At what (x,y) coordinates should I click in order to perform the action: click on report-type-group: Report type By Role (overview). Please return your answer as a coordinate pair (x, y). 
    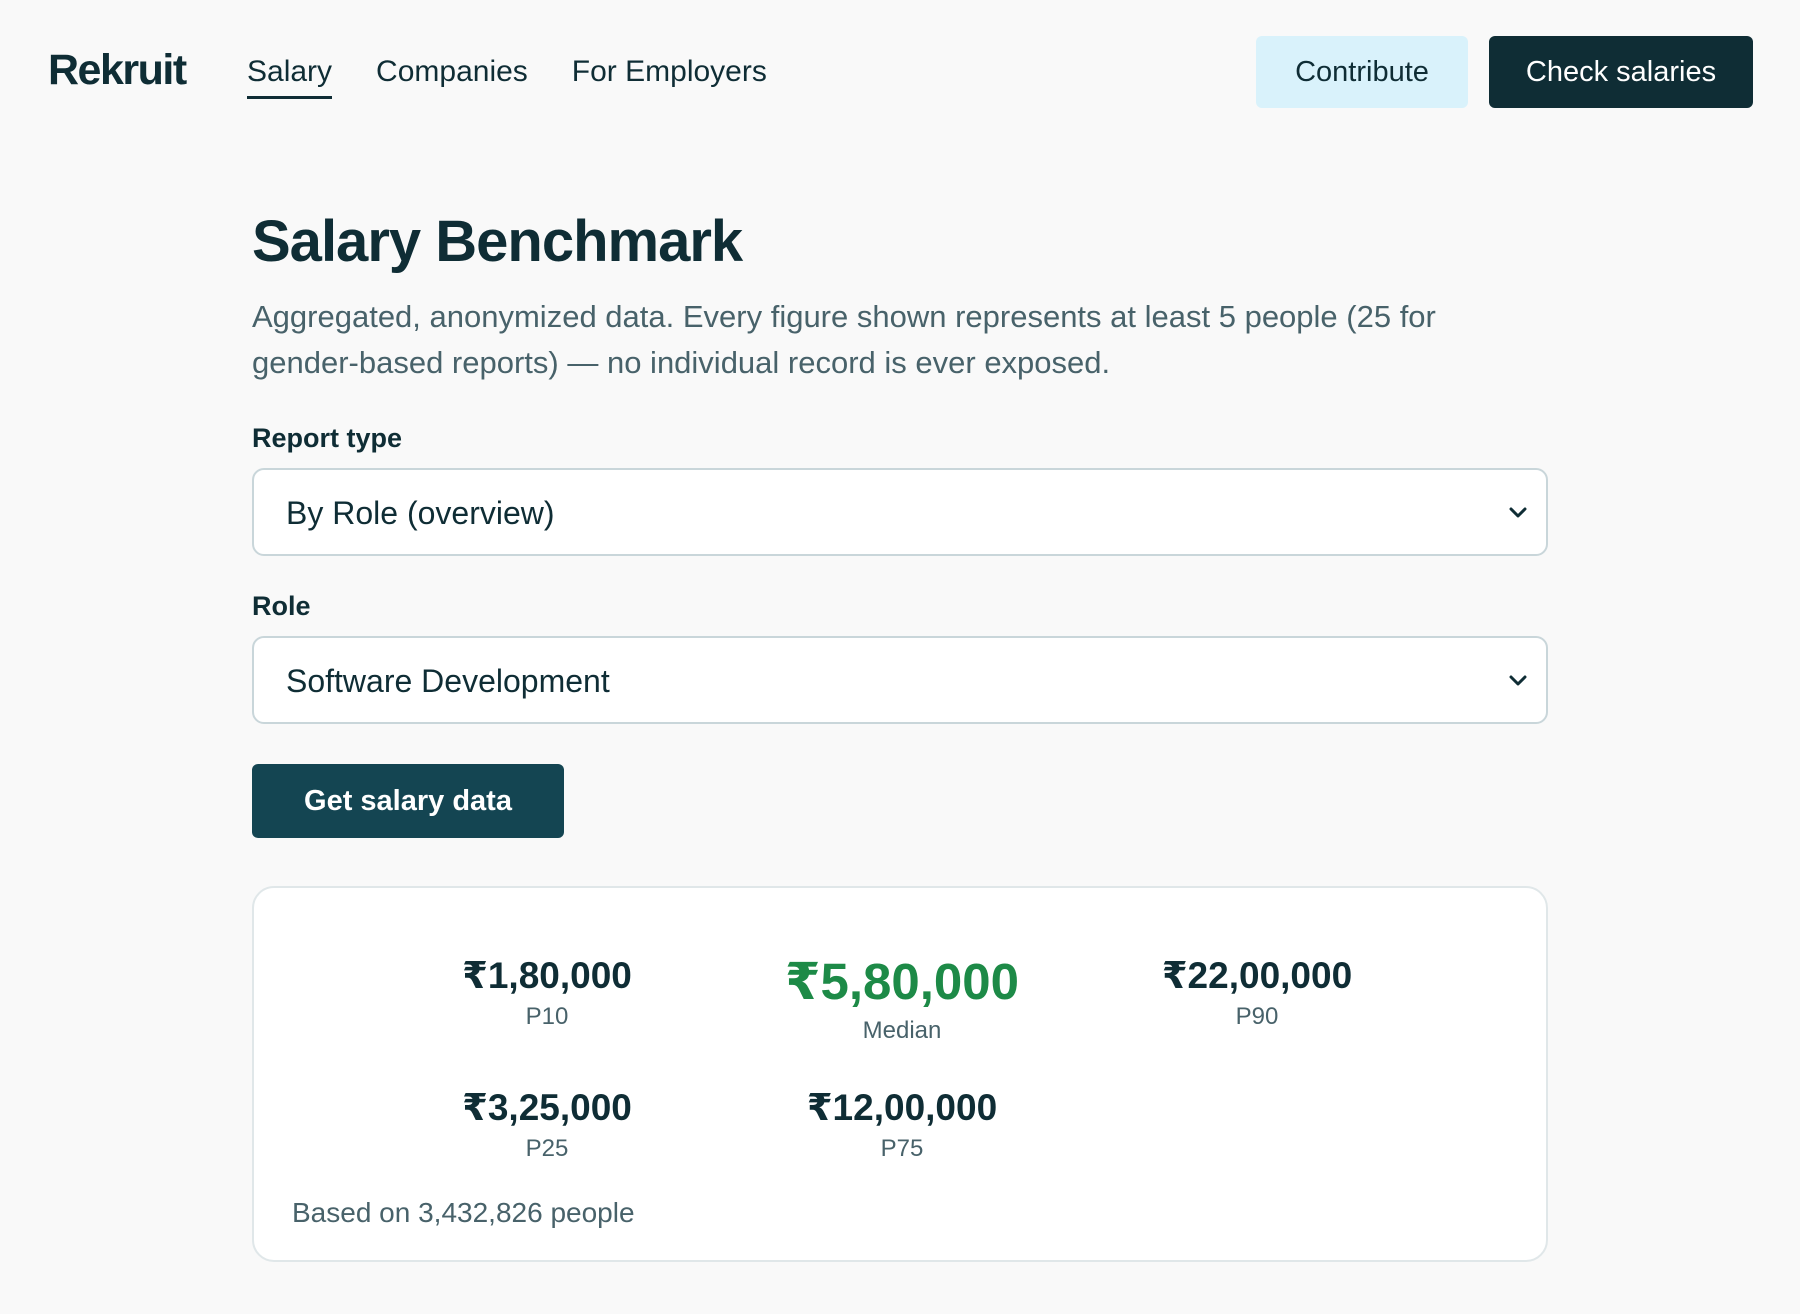
    Looking at the image, I should click on (900, 489).